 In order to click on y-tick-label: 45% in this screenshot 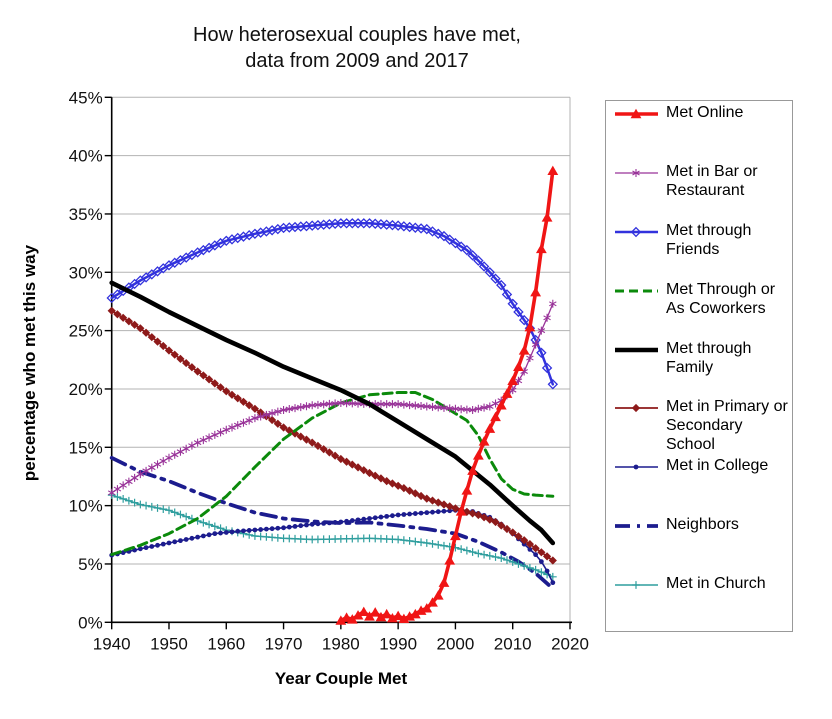, I will do `click(86, 97)`.